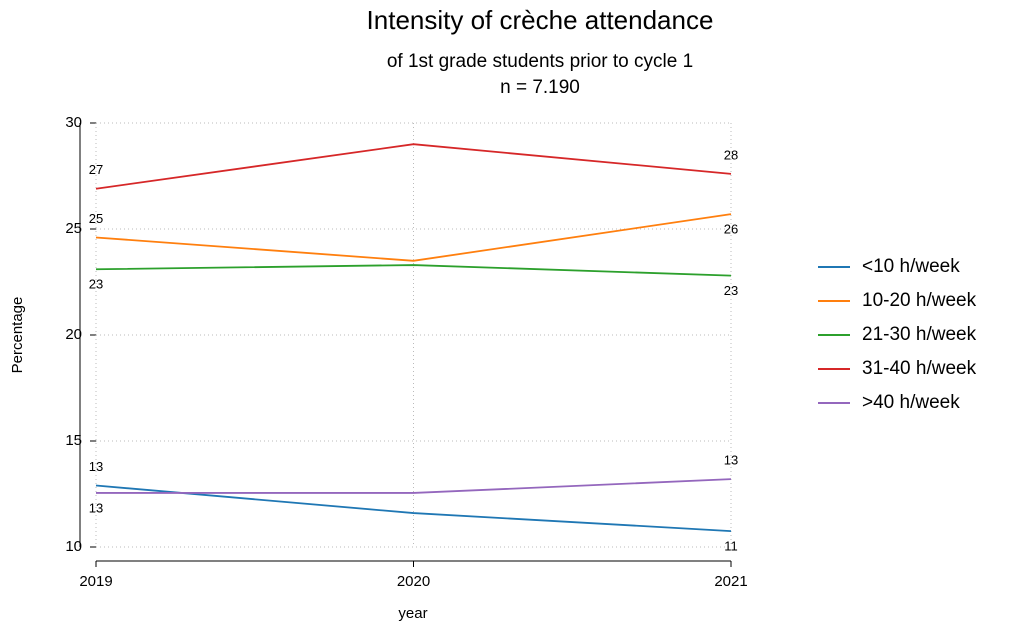 This screenshot has height=627, width=1011. I want to click on legend-label: 10-20 h/week, so click(919, 300).